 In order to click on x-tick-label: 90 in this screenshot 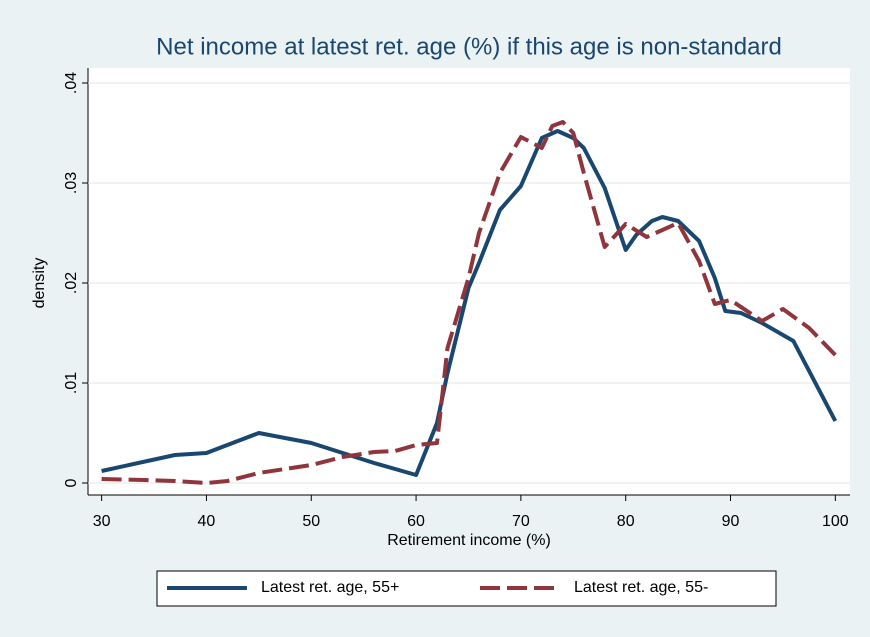, I will do `click(731, 521)`.